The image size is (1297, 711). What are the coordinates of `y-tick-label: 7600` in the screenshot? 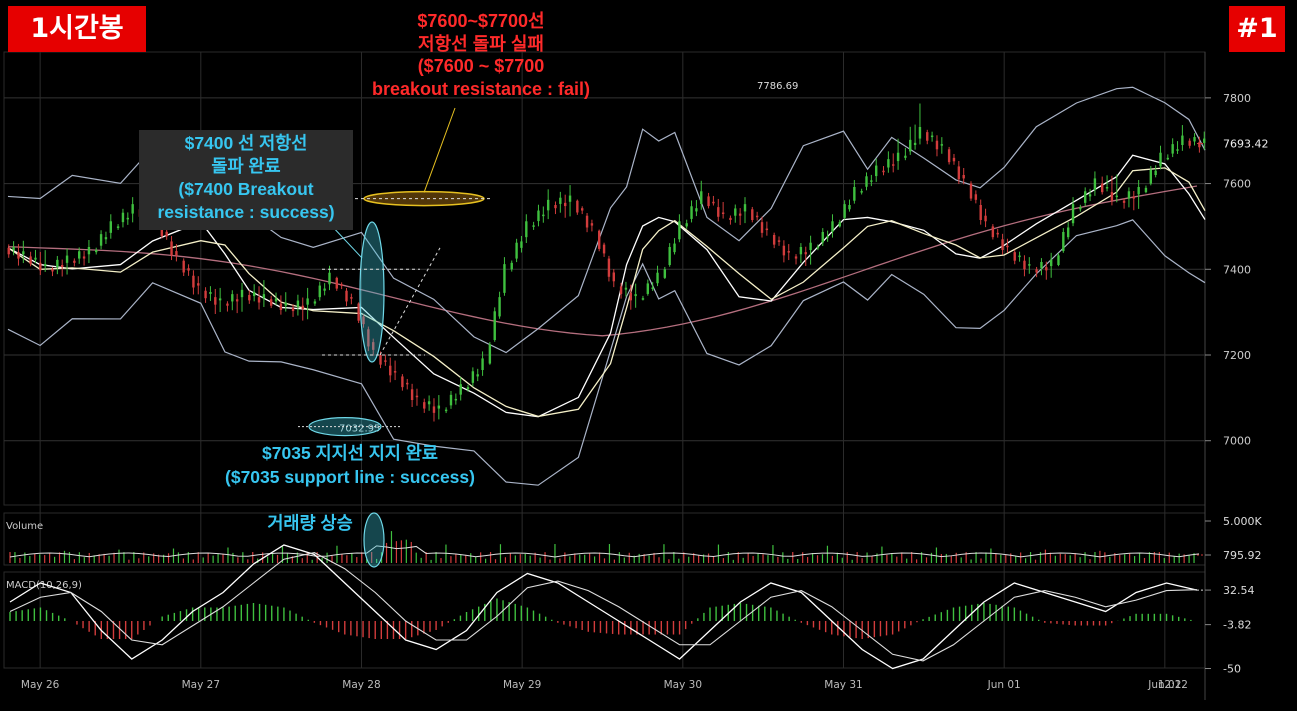 It's located at (1237, 184).